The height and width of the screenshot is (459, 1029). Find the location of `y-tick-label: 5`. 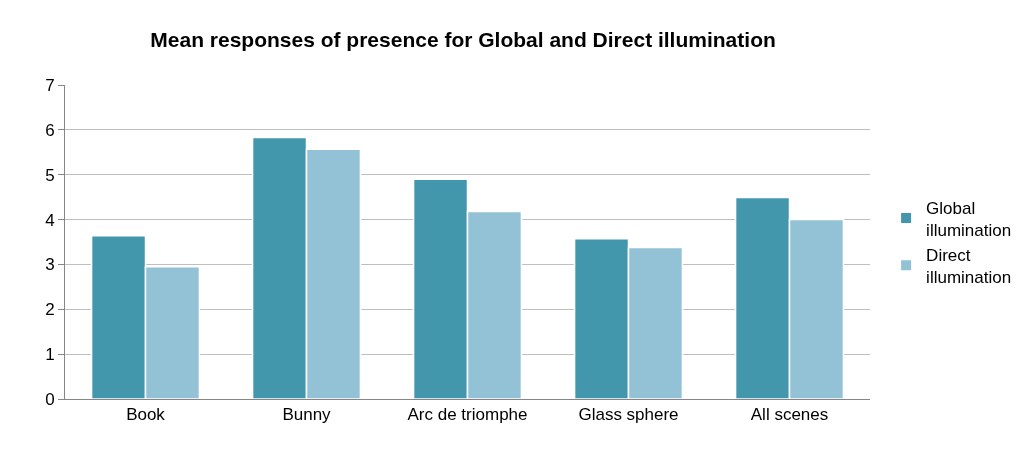

y-tick-label: 5 is located at coordinates (50, 175).